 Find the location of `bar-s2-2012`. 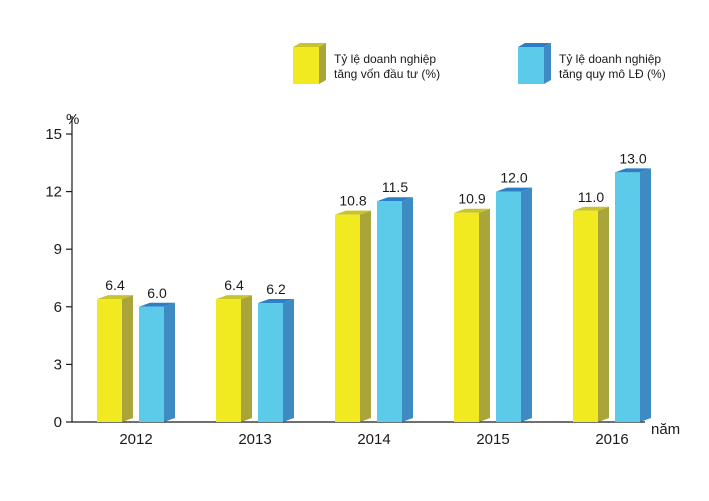

bar-s2-2012 is located at coordinates (151, 364).